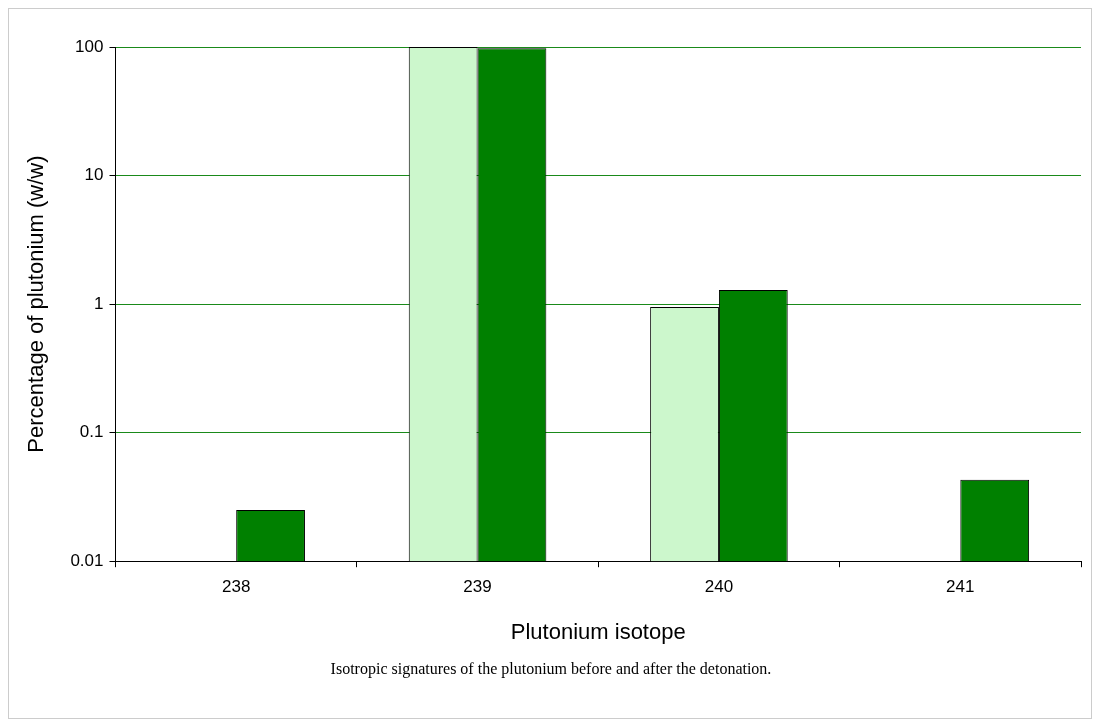 The width and height of the screenshot is (1102, 727). What do you see at coordinates (91, 432) in the screenshot?
I see `y-tick-label: 0.1` at bounding box center [91, 432].